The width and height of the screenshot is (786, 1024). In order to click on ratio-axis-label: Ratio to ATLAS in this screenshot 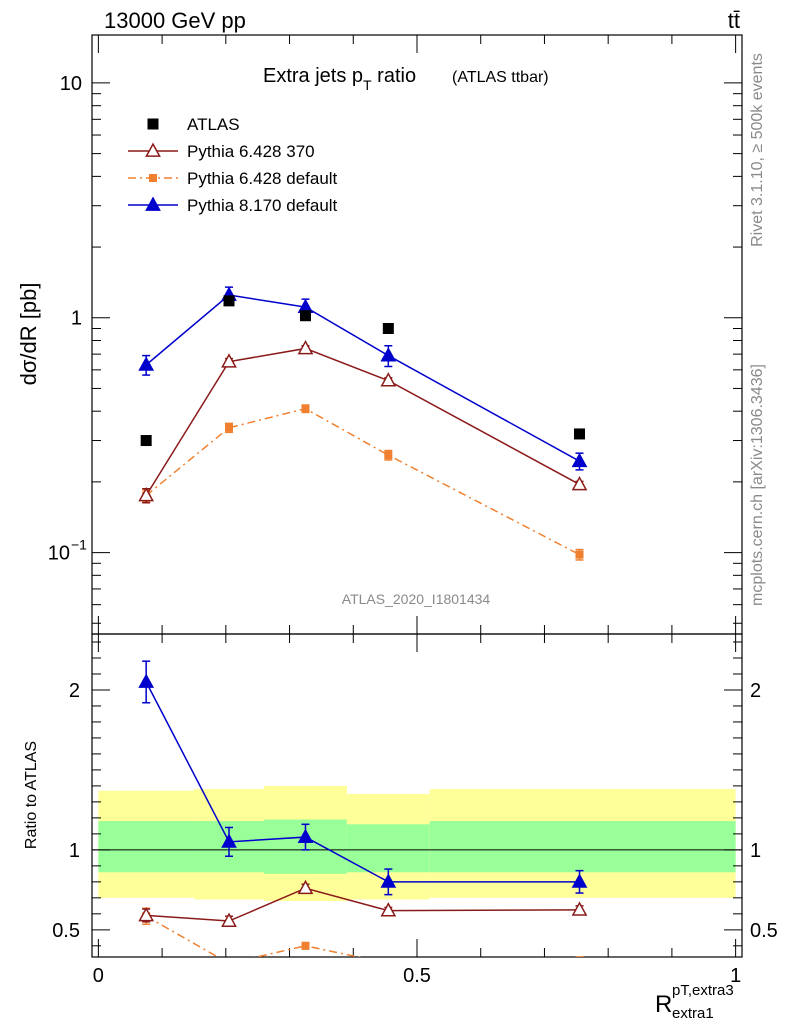, I will do `click(31, 795)`.